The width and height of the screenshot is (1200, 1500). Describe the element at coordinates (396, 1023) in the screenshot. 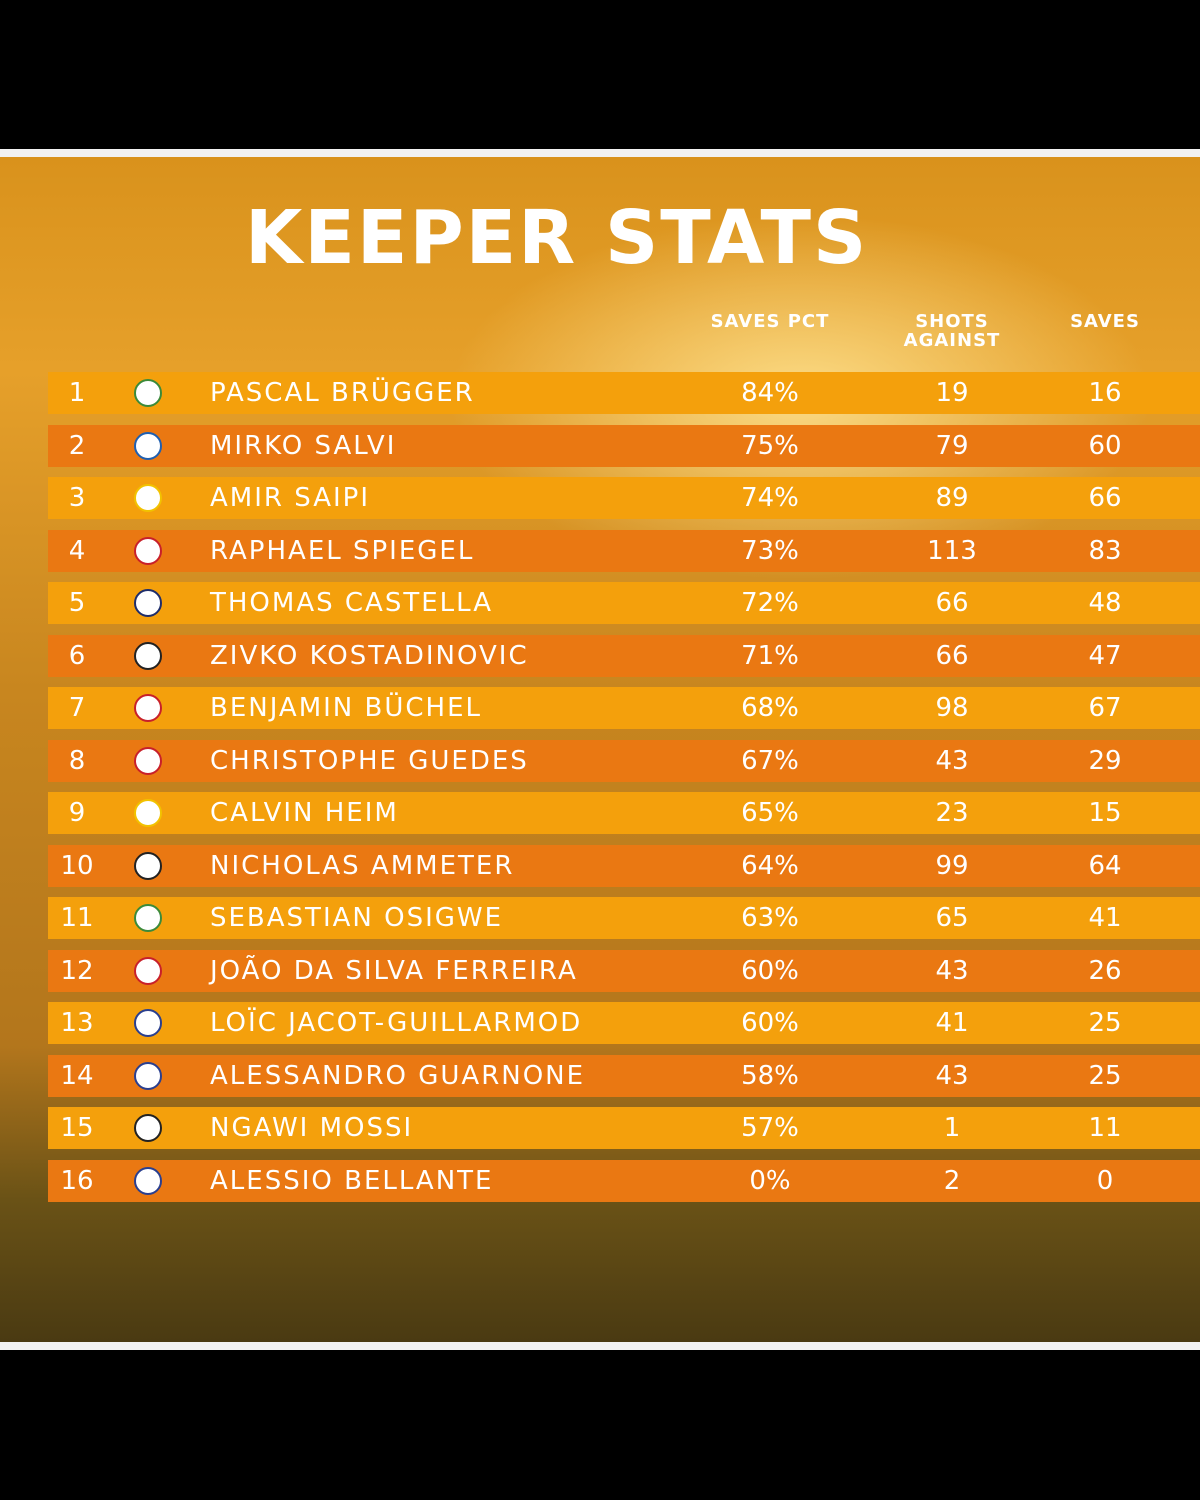

I see `player-name: LOÏC JACOT-GUILLARMOD` at that location.